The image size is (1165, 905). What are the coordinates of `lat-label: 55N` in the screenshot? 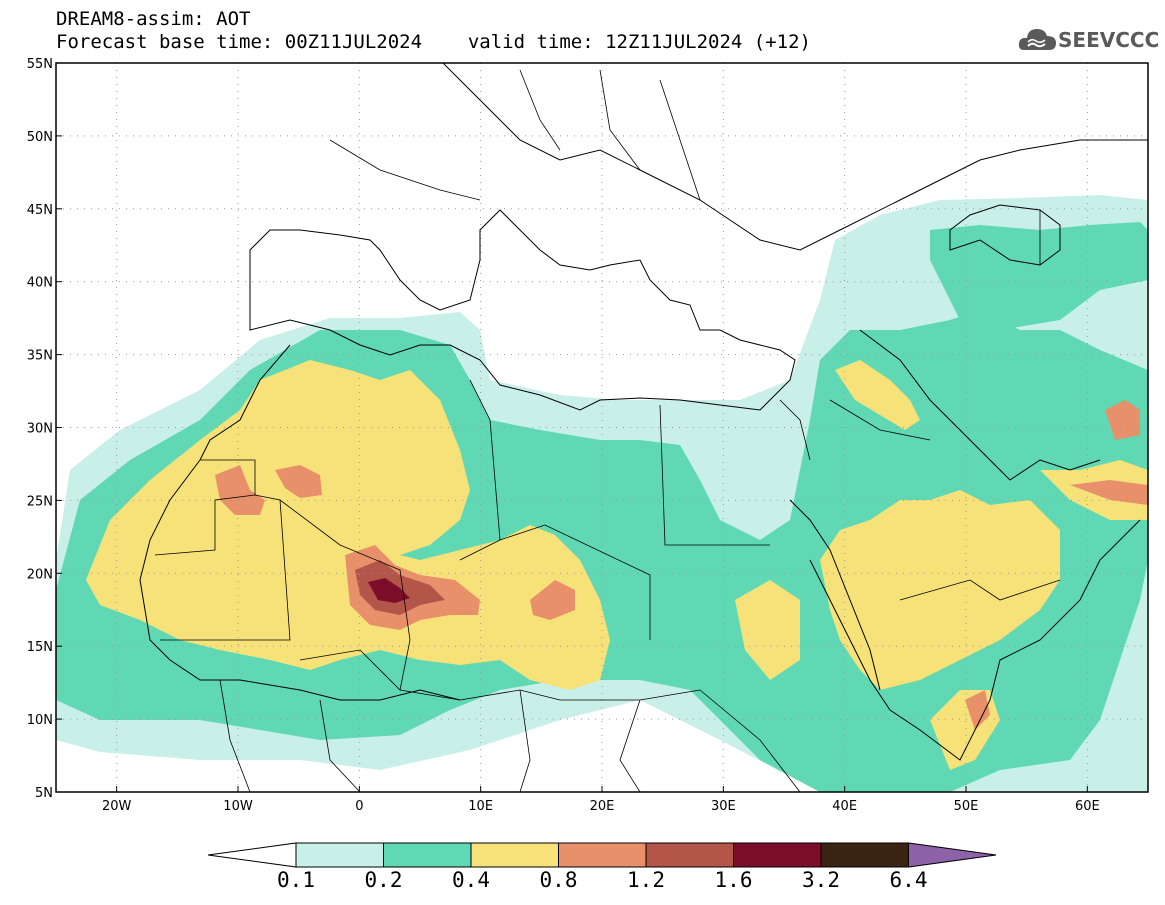 It's located at (40, 64).